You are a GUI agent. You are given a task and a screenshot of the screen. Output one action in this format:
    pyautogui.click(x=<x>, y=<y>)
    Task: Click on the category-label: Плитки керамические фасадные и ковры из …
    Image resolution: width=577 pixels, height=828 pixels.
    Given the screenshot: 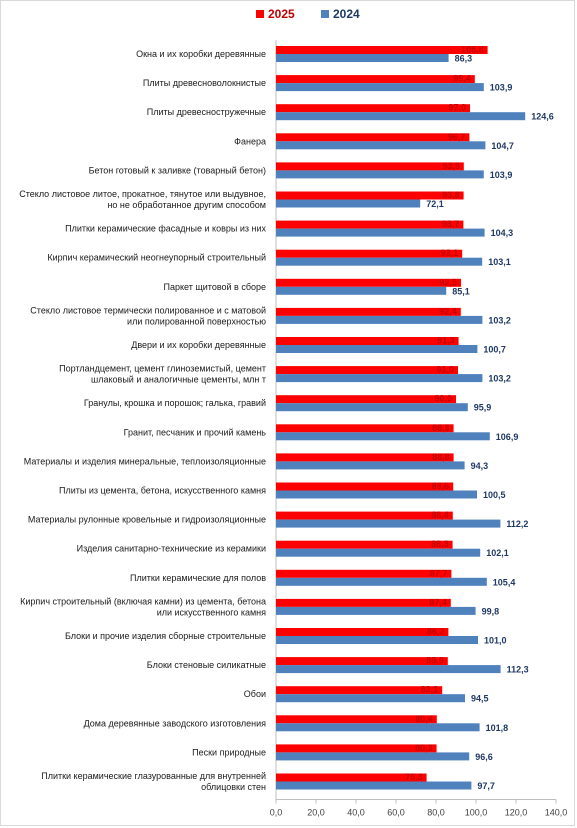 What is the action you would take?
    pyautogui.click(x=165, y=229)
    